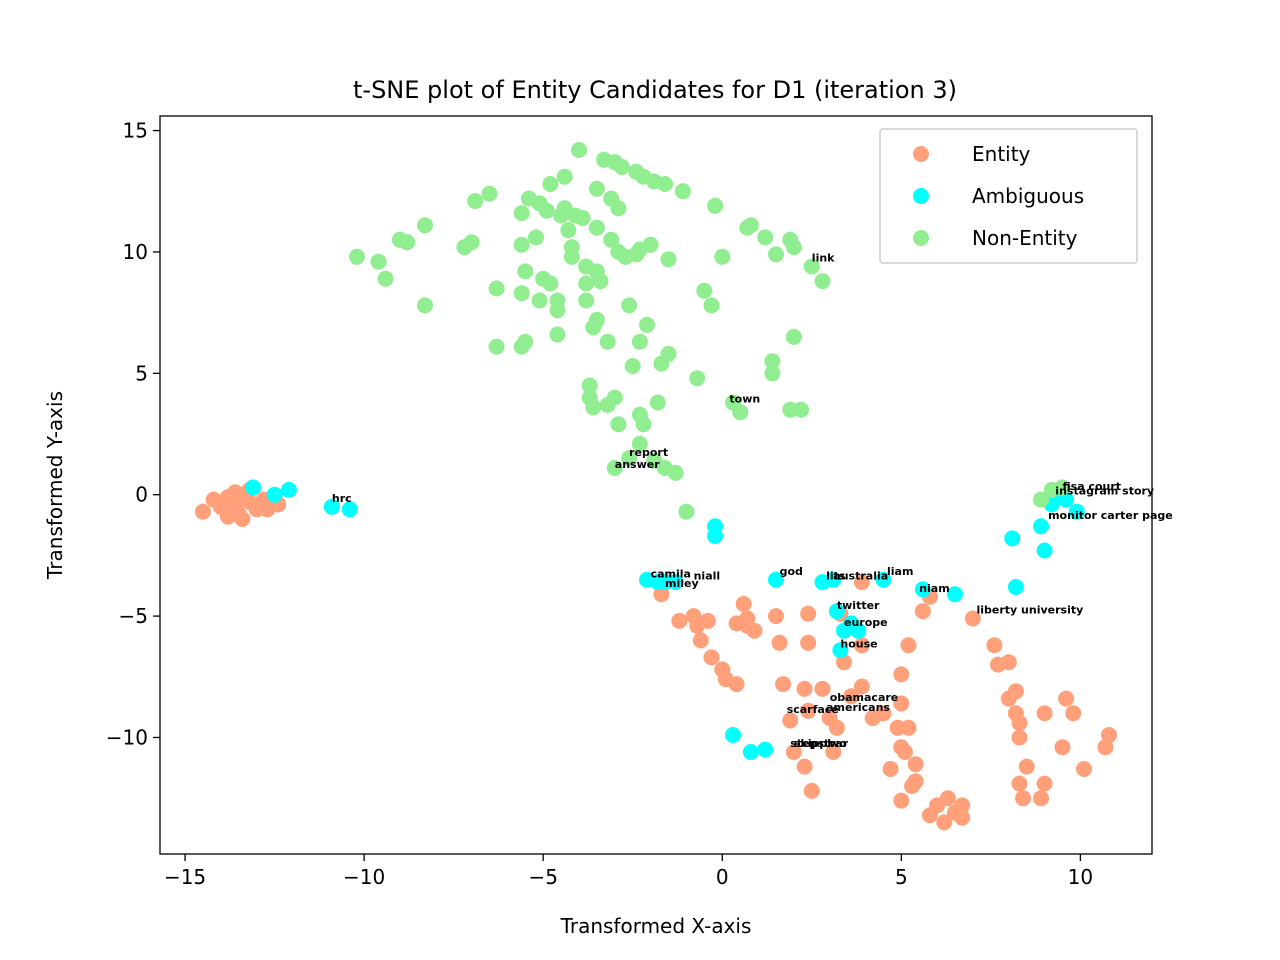  I want to click on point-annotation: answer, so click(637, 464).